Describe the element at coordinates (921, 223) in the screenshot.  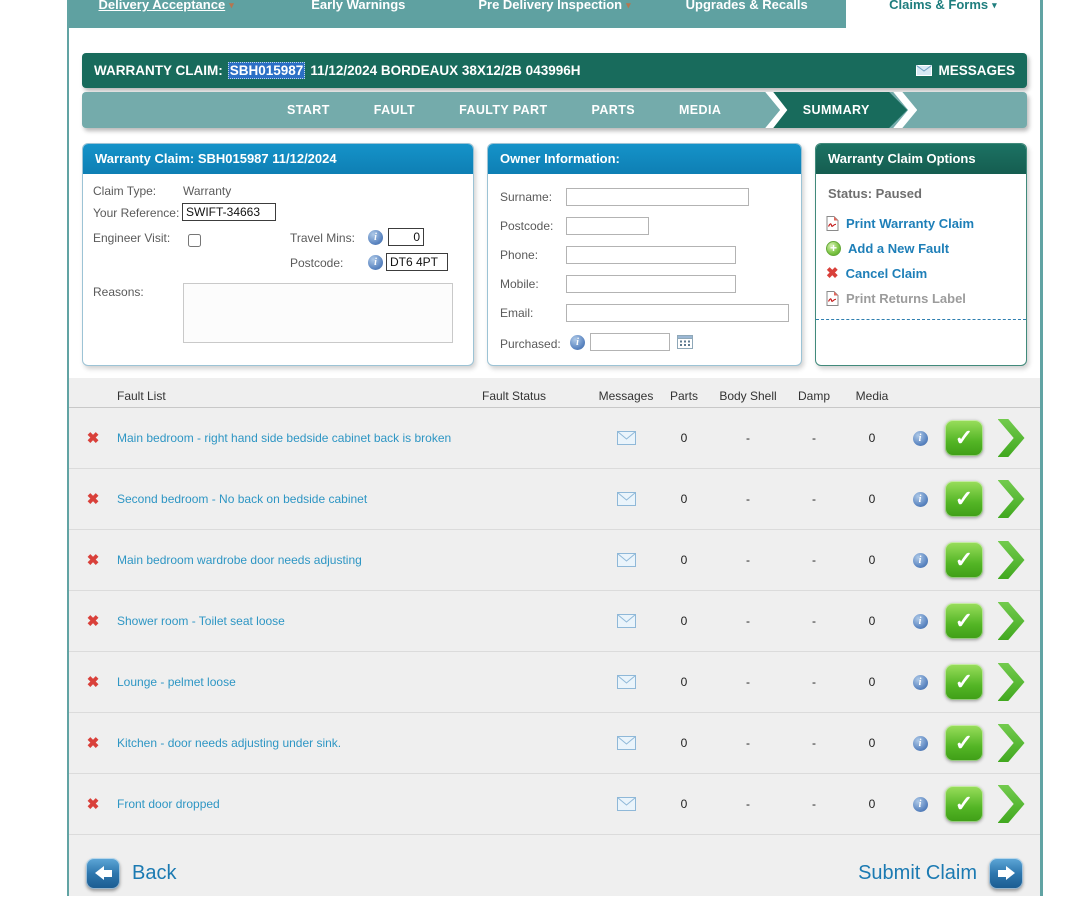
I see `print-warranty-claim-link: Print Warranty Claim` at that location.